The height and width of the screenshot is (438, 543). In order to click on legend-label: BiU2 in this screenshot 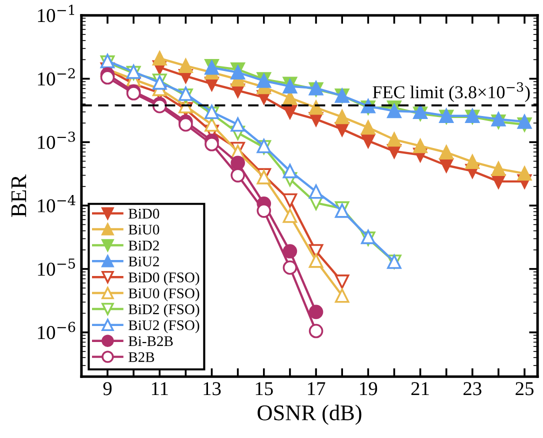, I will do `click(143, 261)`.